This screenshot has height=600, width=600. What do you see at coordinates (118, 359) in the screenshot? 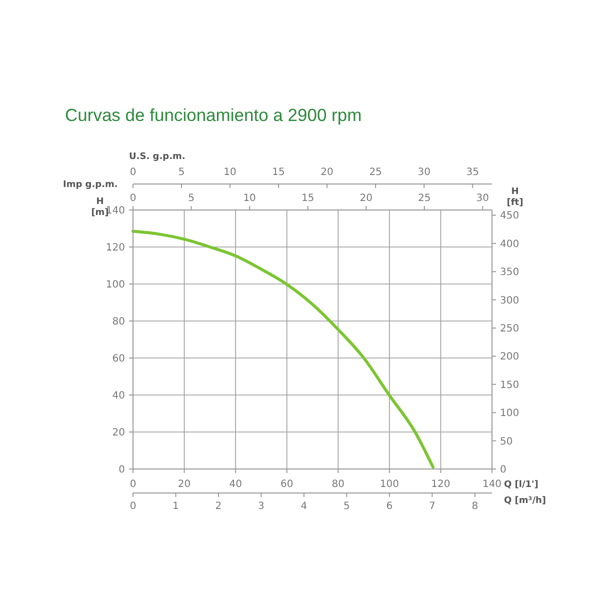
I see `y-tick-label: 60` at bounding box center [118, 359].